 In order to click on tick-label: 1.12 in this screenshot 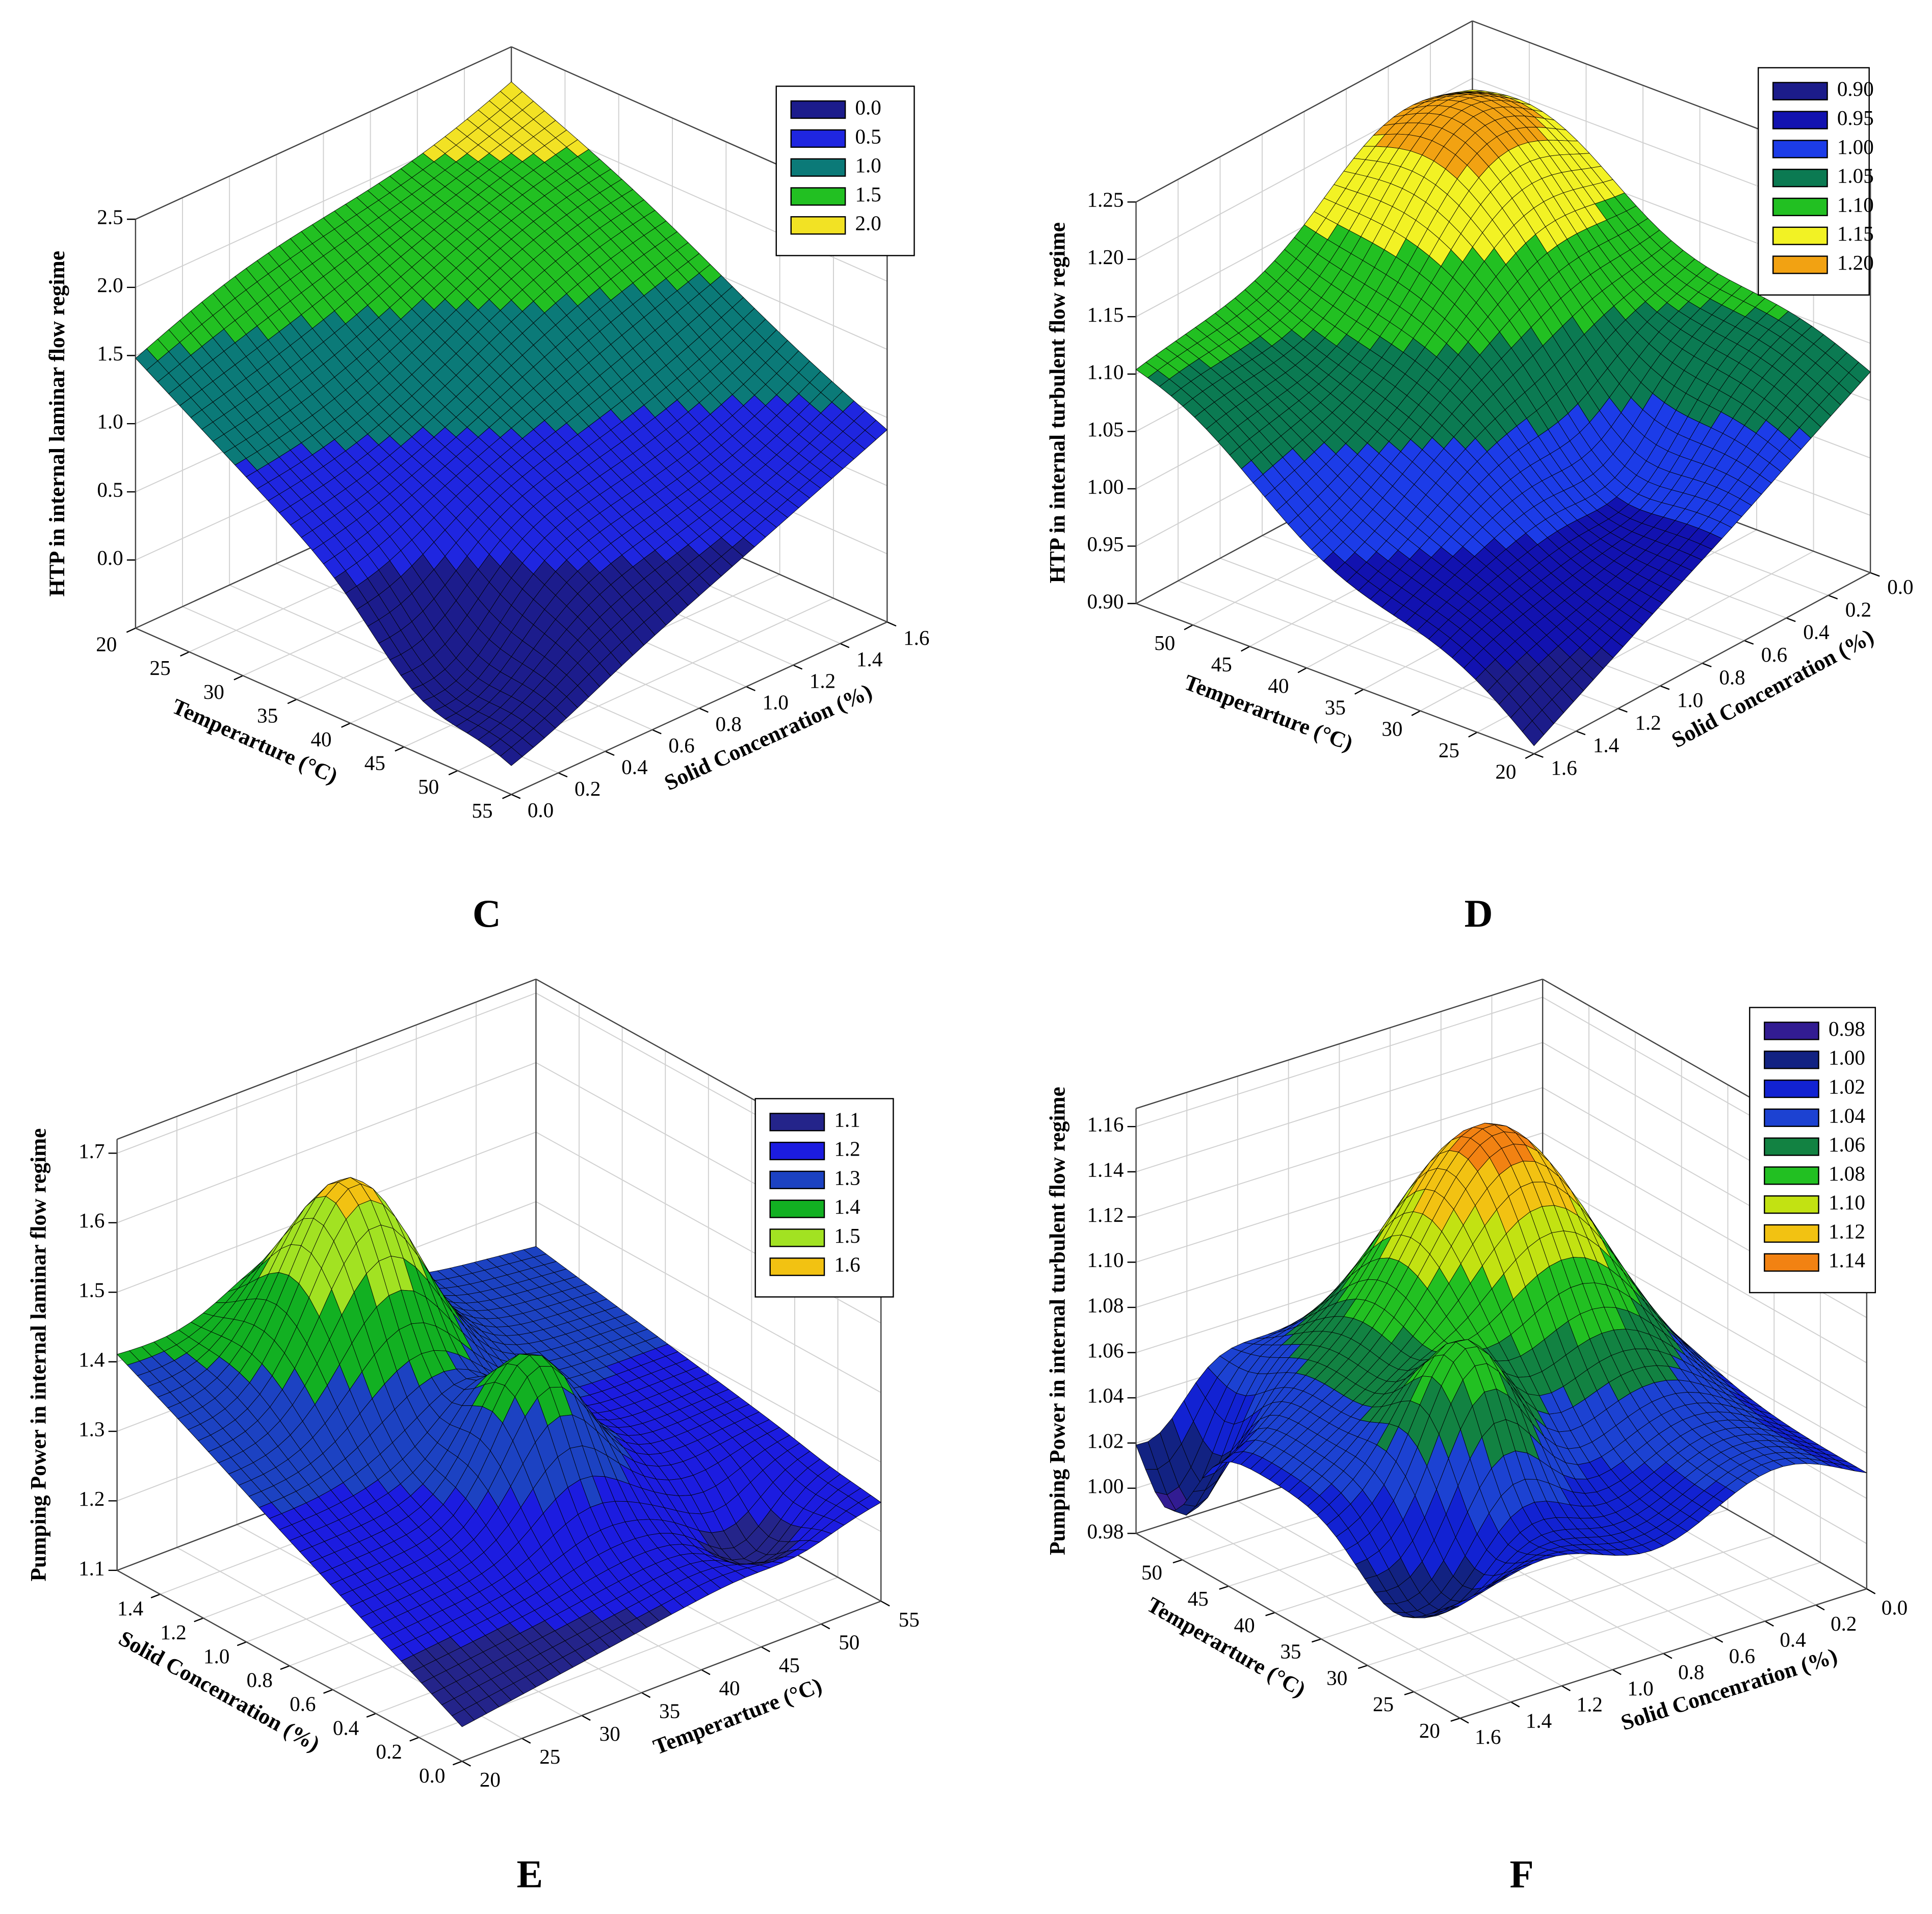, I will do `click(1105, 1214)`.